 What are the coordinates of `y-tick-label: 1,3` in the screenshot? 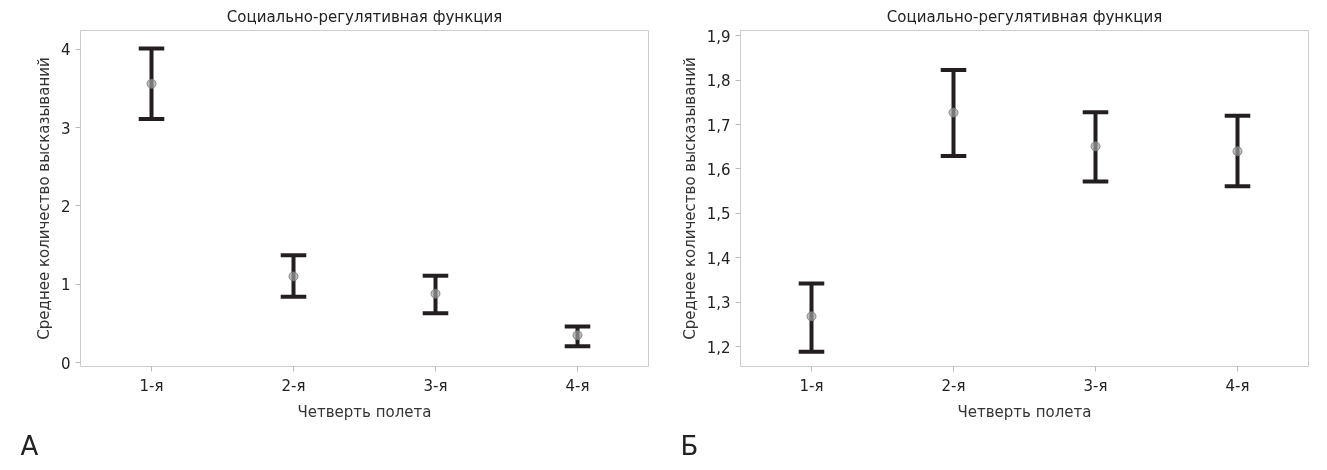 It's located at (718, 303).